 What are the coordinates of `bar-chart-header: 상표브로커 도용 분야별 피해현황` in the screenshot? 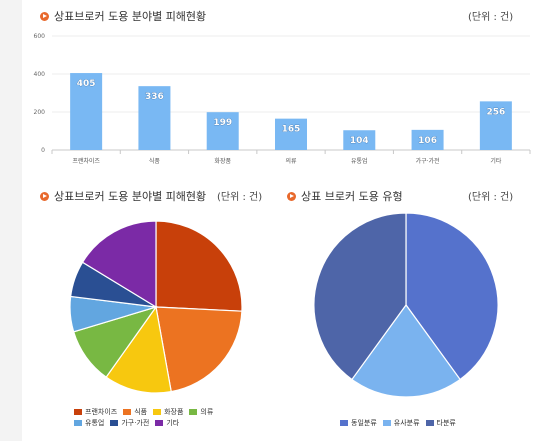 It's located at (123, 16).